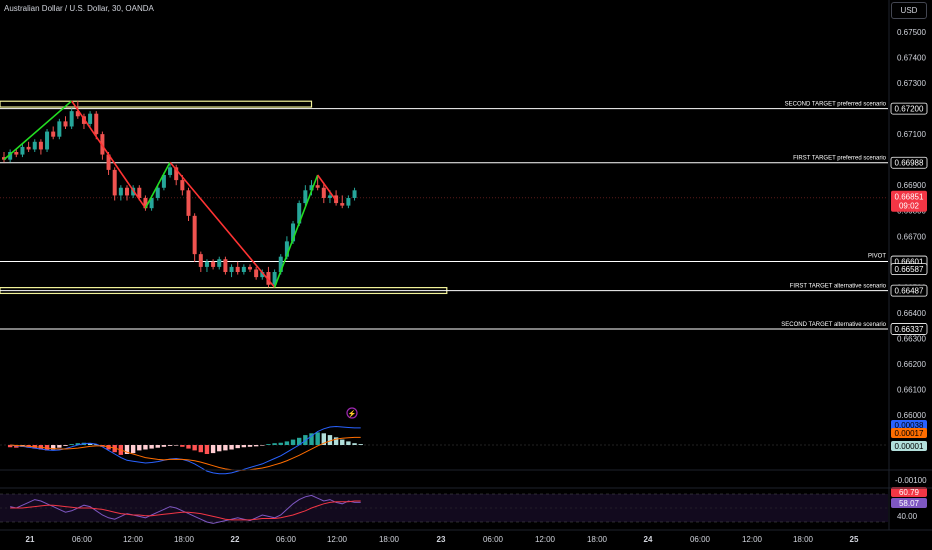  What do you see at coordinates (352, 413) in the screenshot?
I see `lightning-glyph: ⚡` at bounding box center [352, 413].